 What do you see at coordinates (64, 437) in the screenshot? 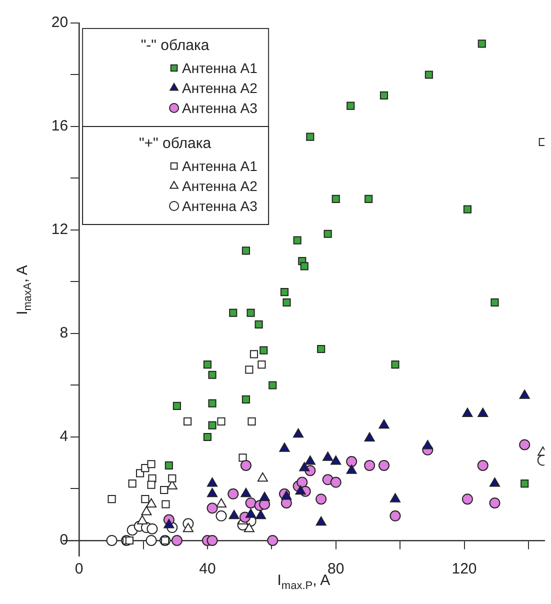
I see `y-tick-label: 4` at bounding box center [64, 437].